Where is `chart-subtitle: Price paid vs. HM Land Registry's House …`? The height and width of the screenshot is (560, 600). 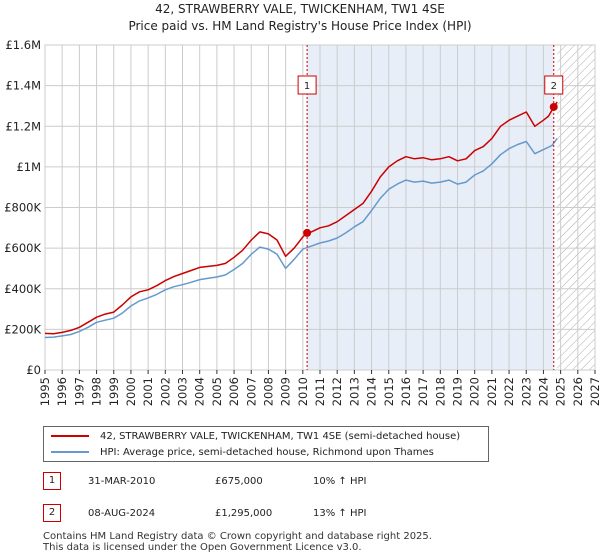 chart-subtitle: Price paid vs. HM Land Registry's House … is located at coordinates (299, 26).